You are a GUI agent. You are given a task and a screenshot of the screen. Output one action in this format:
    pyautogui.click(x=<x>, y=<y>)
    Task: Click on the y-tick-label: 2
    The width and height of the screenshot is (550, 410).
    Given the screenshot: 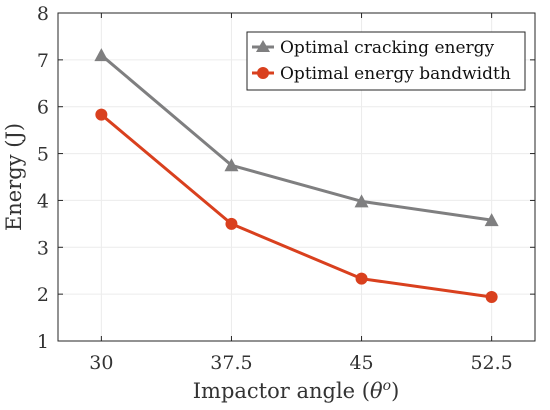 What is the action you would take?
    pyautogui.click(x=43, y=295)
    